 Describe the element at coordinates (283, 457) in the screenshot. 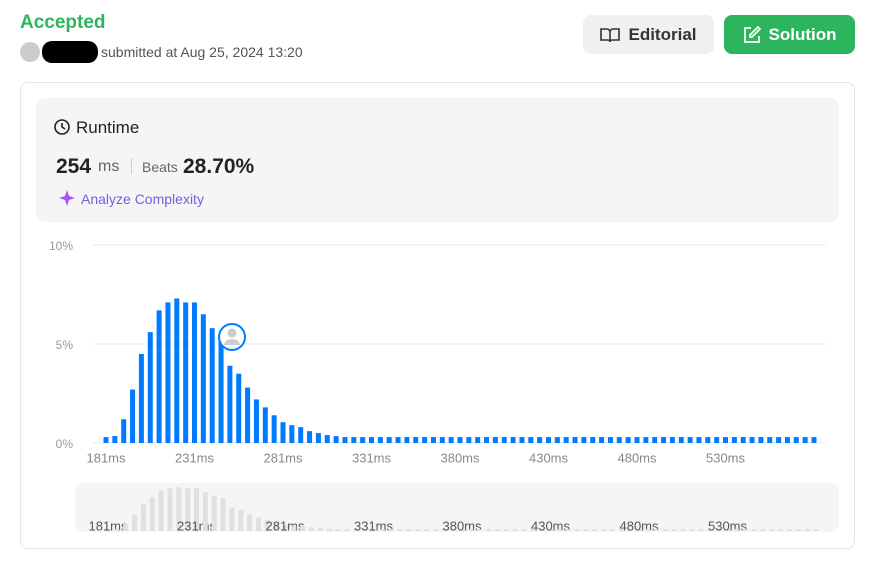

I see `x-tick-label: 281ms` at that location.